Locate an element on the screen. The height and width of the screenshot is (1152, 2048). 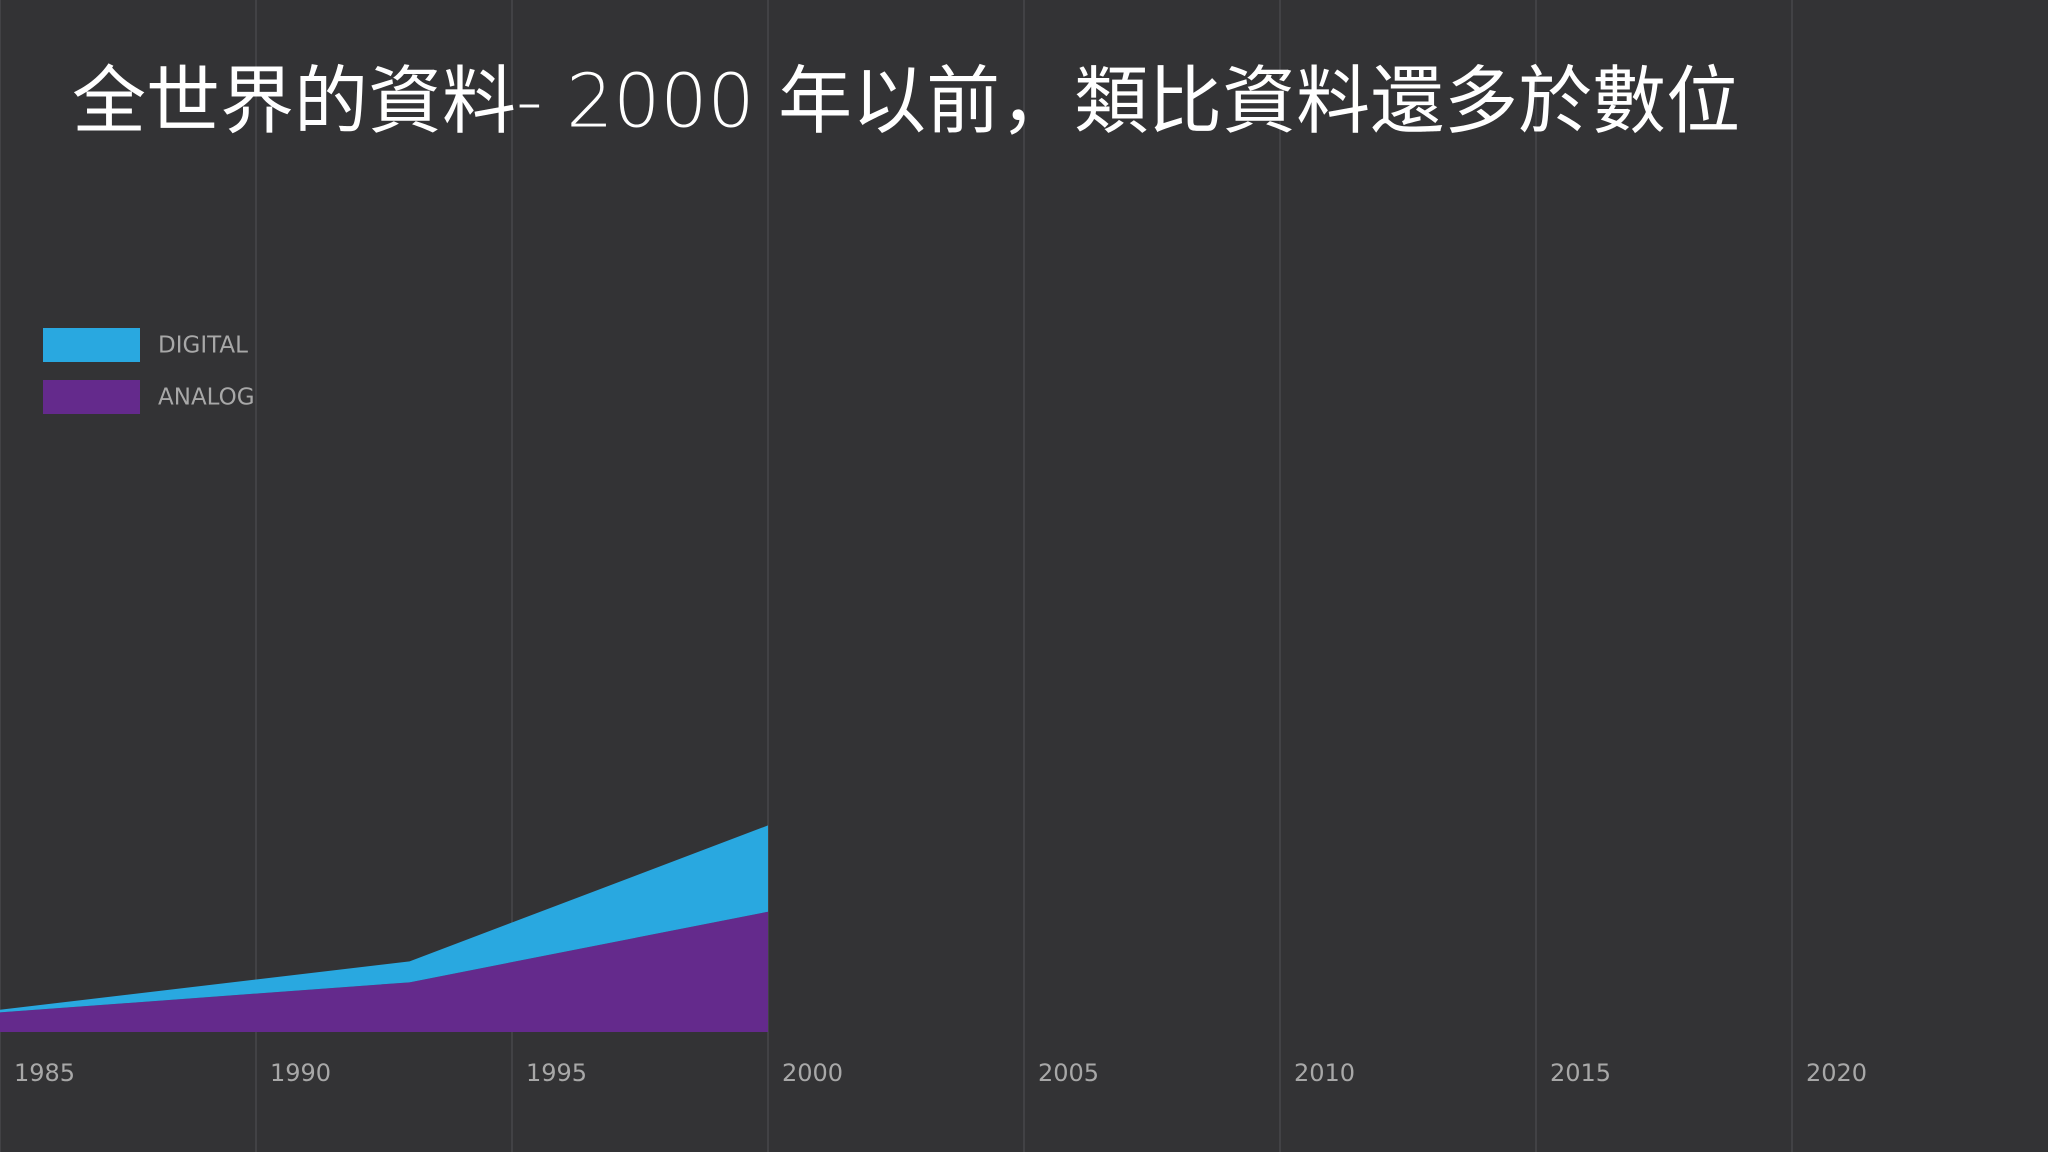
x-tick-label: 1990 is located at coordinates (300, 1073).